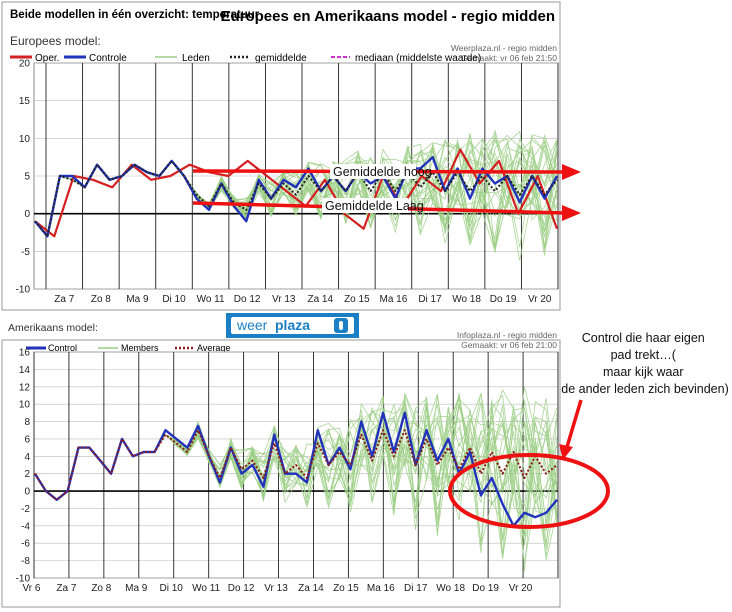 The image size is (732, 612). What do you see at coordinates (31, 588) in the screenshot?
I see `x-tick-label: Vr 6` at bounding box center [31, 588].